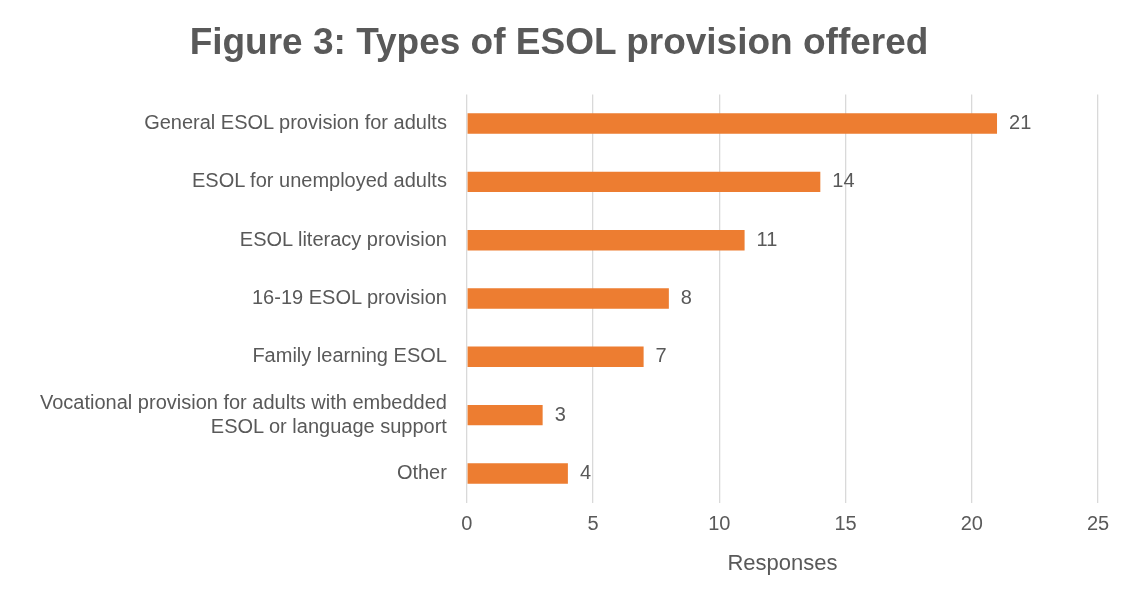 The height and width of the screenshot is (606, 1128). What do you see at coordinates (1098, 523) in the screenshot?
I see `x-tick-label: 25` at bounding box center [1098, 523].